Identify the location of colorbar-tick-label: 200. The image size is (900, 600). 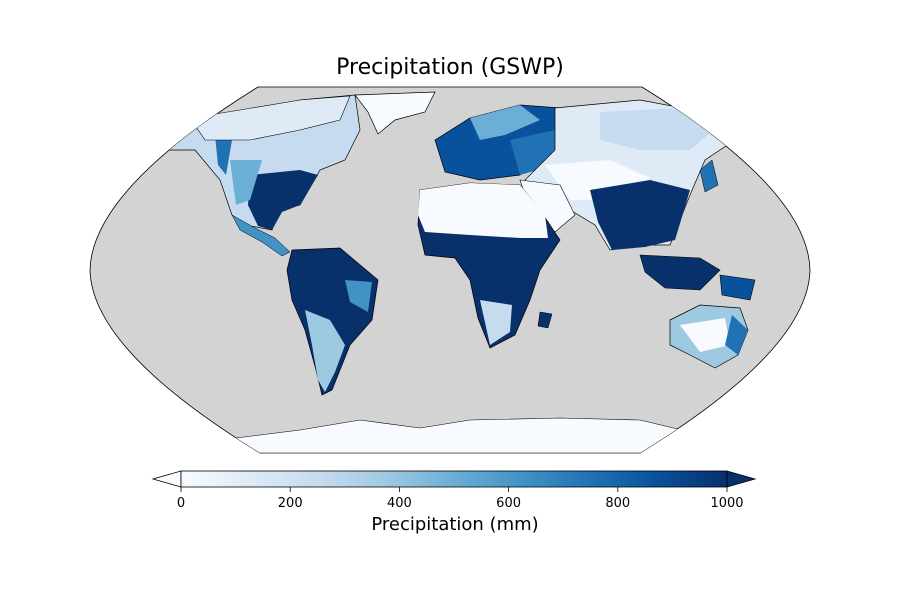
(290, 503).